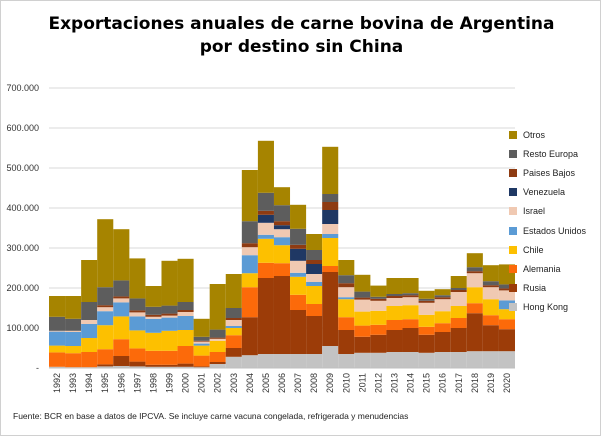 This screenshot has width=601, height=437. Describe the element at coordinates (298, 254) in the screenshot. I see `bar-segment-venezuela-2007` at that location.